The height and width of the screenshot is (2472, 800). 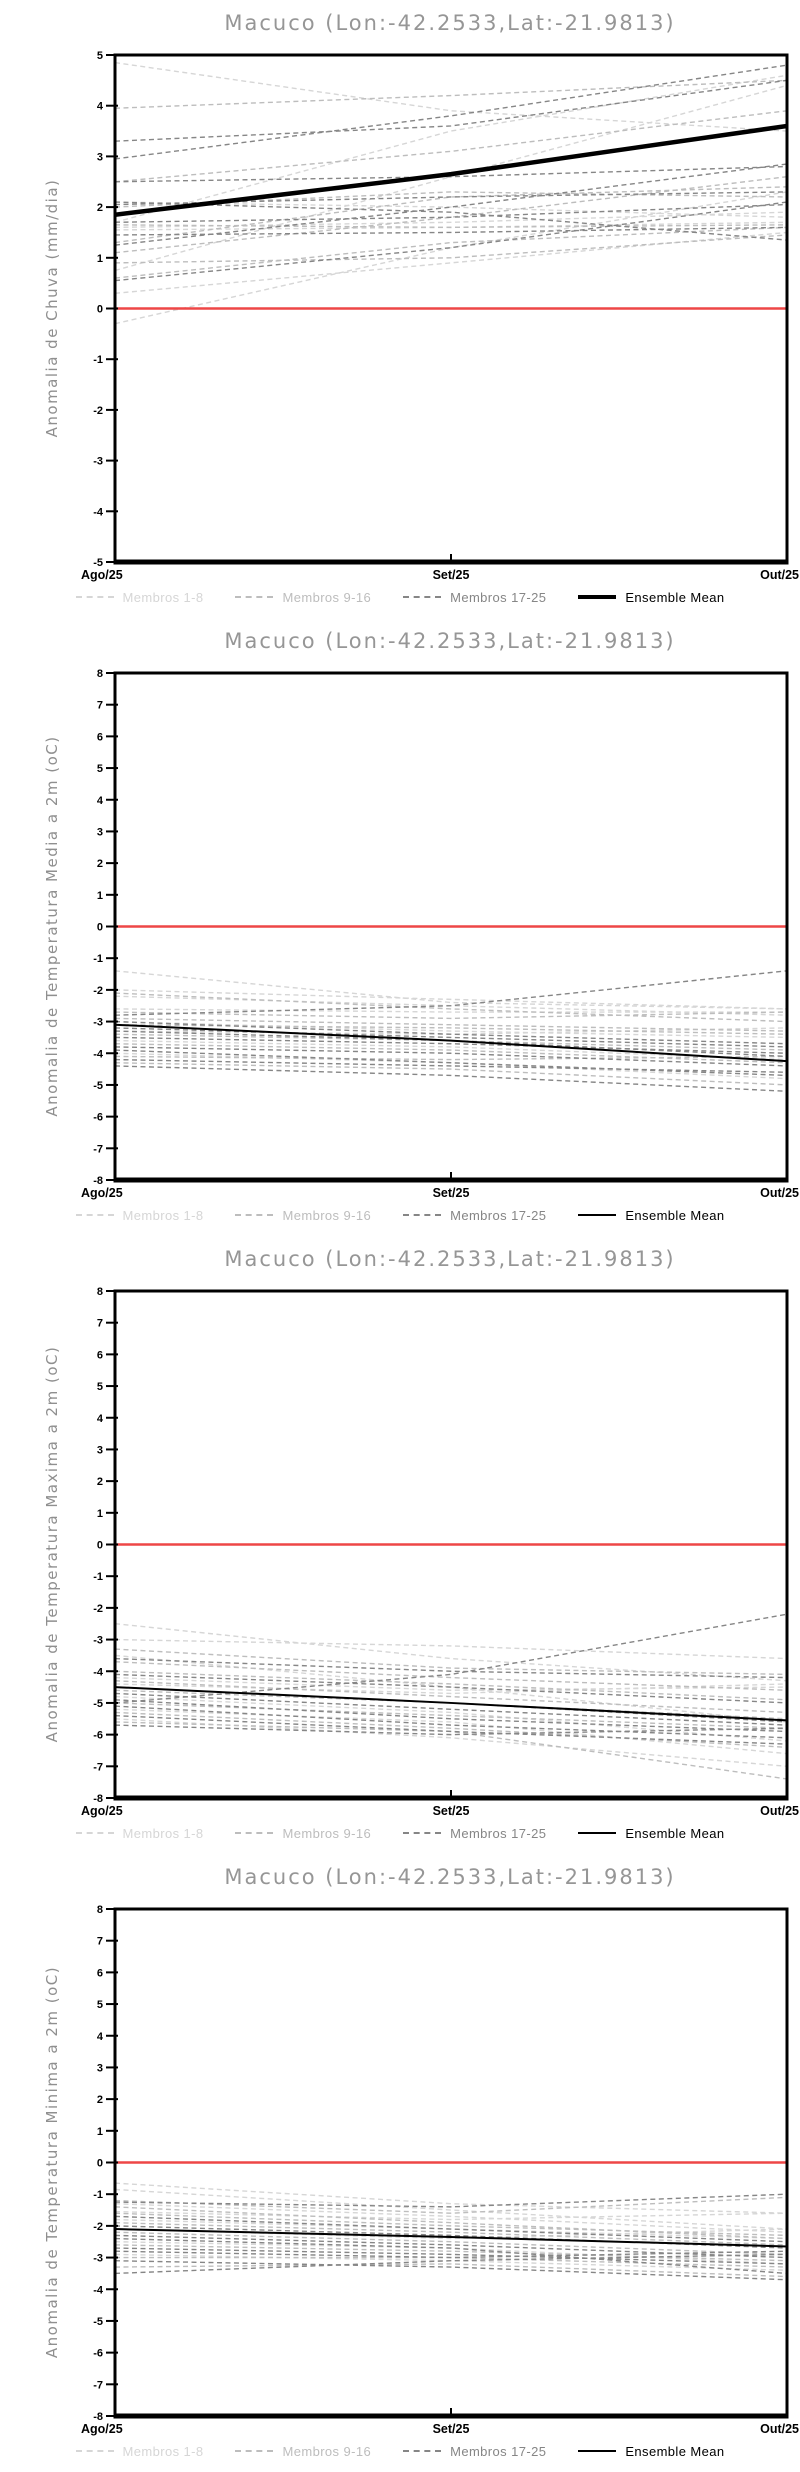 What do you see at coordinates (498, 2451) in the screenshot?
I see `legend-label: Membros 17-25` at bounding box center [498, 2451].